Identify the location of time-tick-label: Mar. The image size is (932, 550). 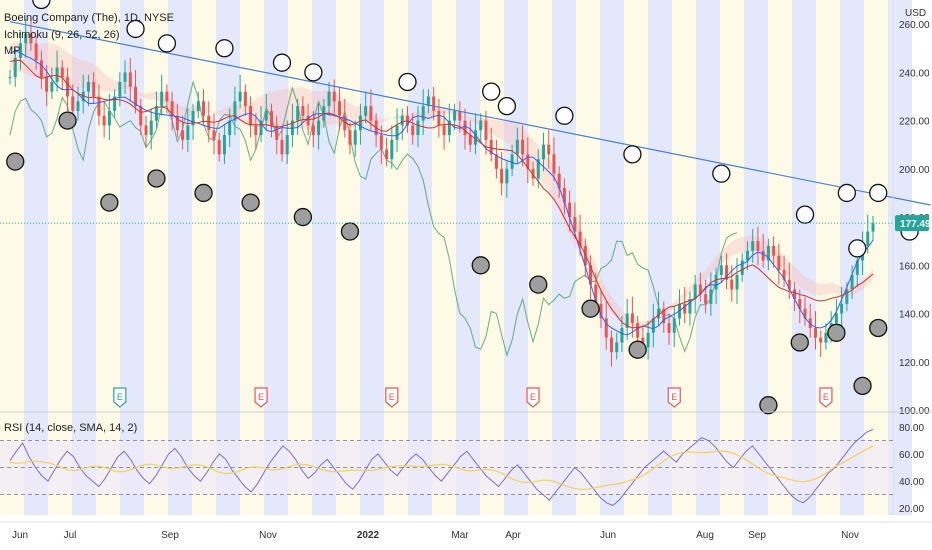
(460, 535).